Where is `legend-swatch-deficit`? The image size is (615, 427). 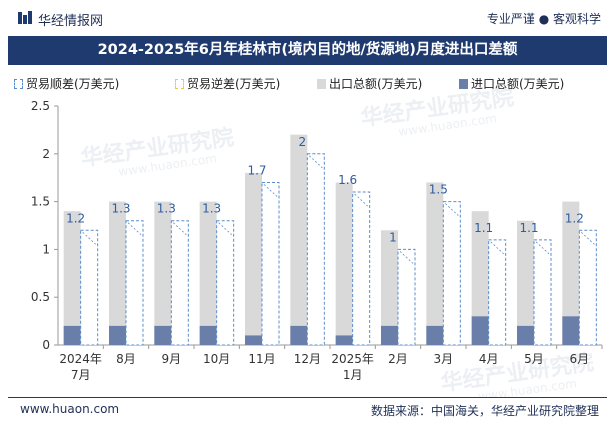
legend-swatch-deficit is located at coordinates (179, 84).